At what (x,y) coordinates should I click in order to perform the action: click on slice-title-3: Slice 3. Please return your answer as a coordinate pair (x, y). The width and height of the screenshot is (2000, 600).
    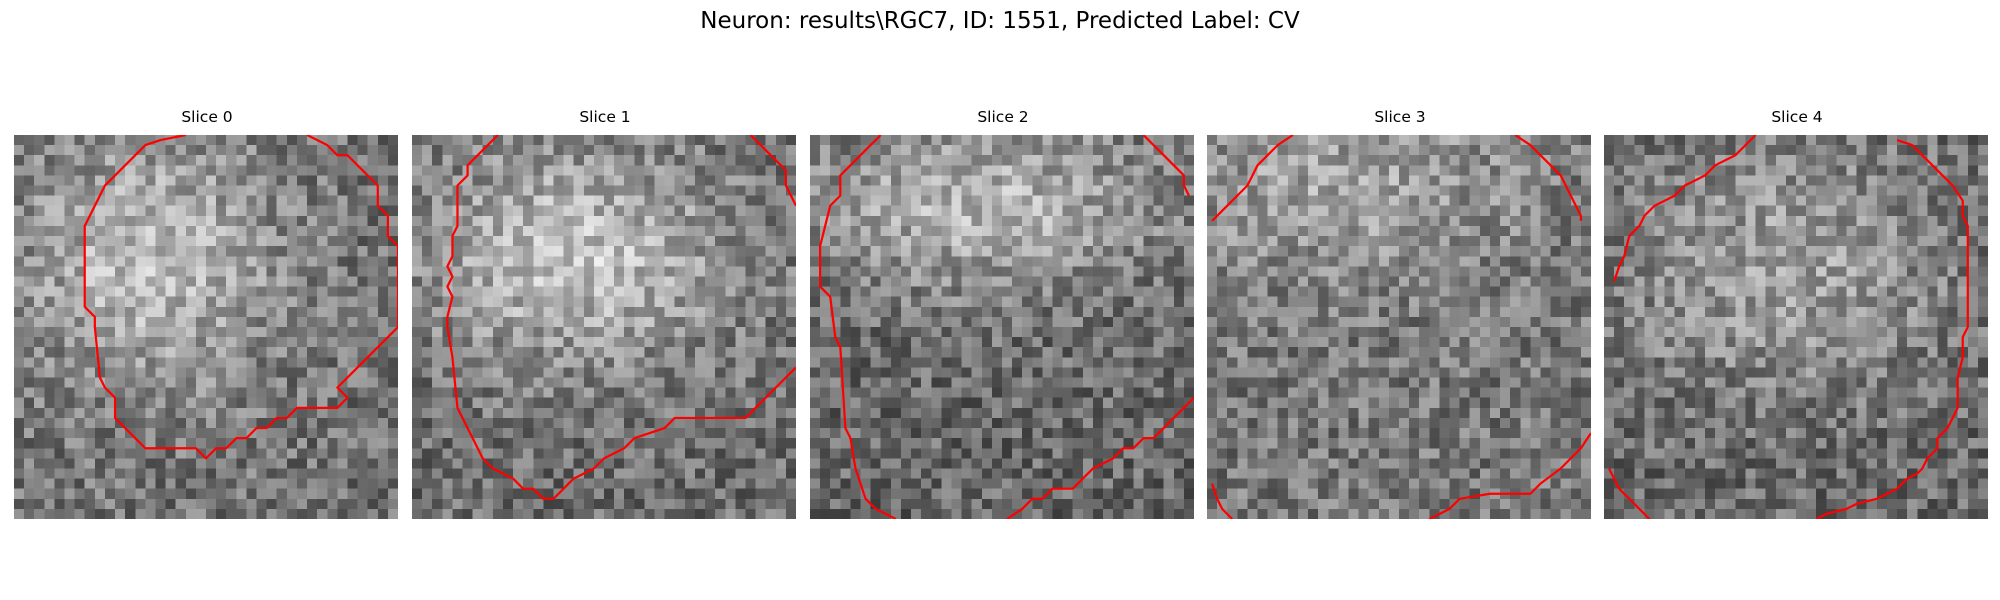
    Looking at the image, I should click on (1400, 117).